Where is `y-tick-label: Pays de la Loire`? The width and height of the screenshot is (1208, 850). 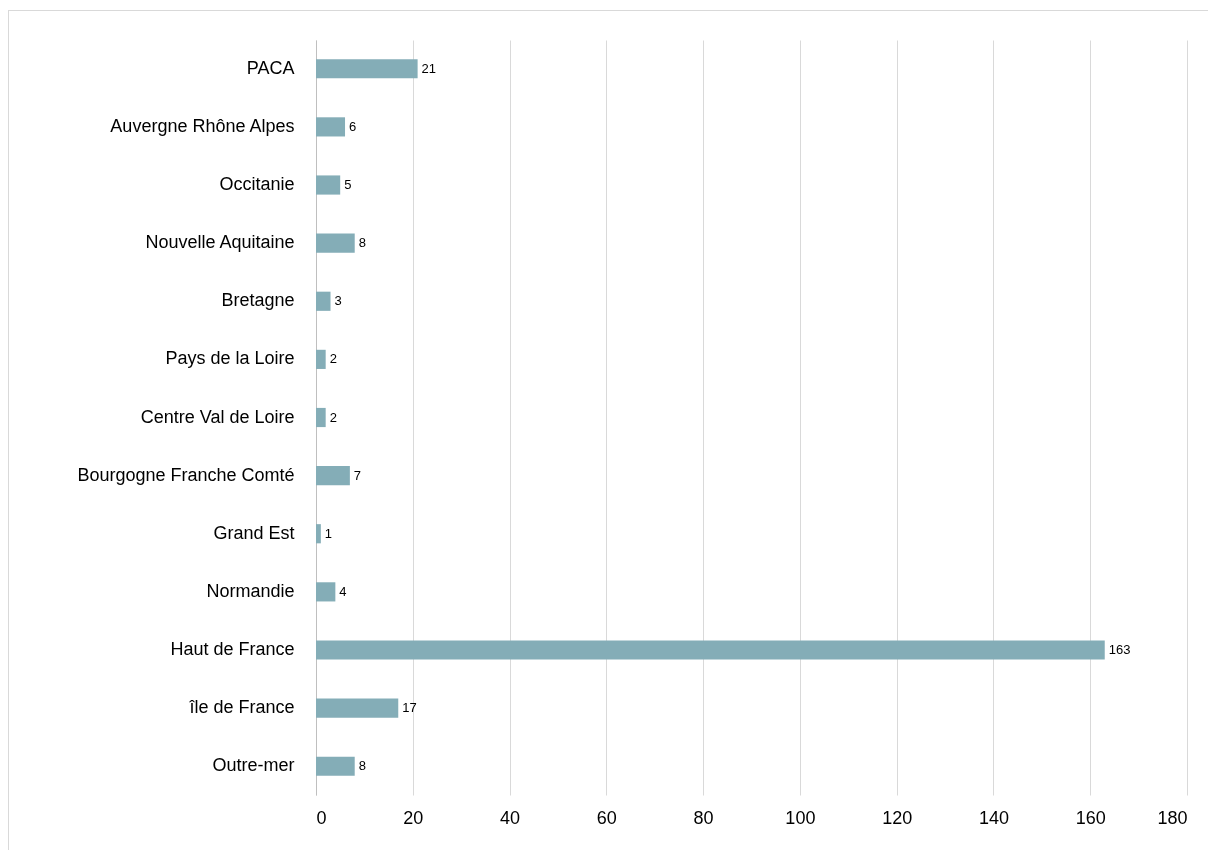
y-tick-label: Pays de la Loire is located at coordinates (230, 358).